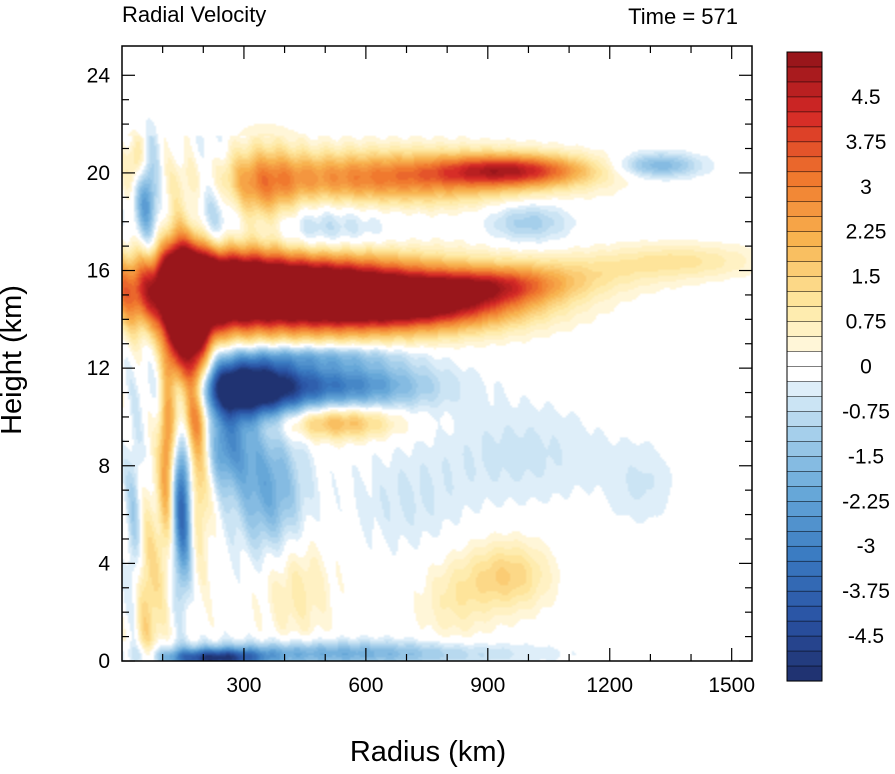 Image resolution: width=895 pixels, height=774 pixels. Describe the element at coordinates (365, 685) in the screenshot. I see `x-tick-label: 600` at that location.